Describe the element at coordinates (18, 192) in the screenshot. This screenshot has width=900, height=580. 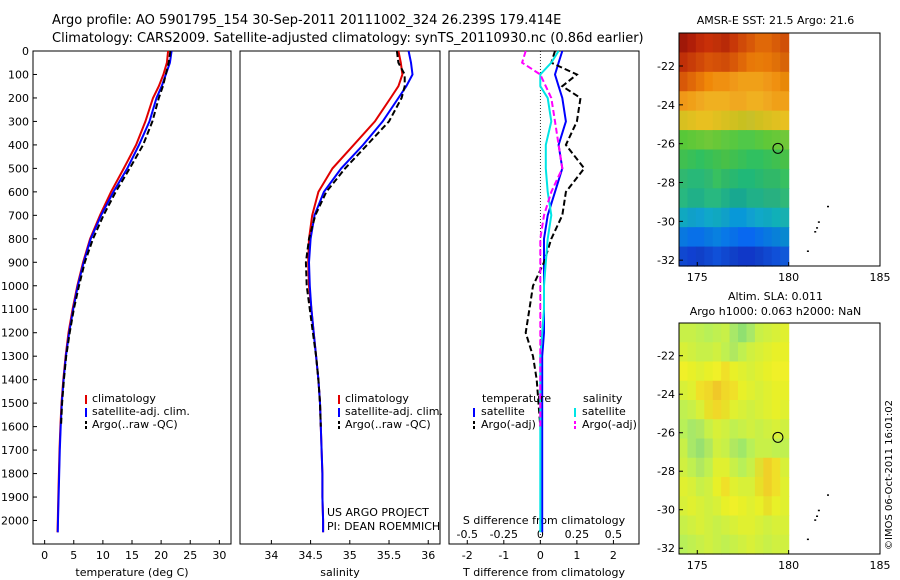
I see `temperature-ytick-label: 600` at that location.